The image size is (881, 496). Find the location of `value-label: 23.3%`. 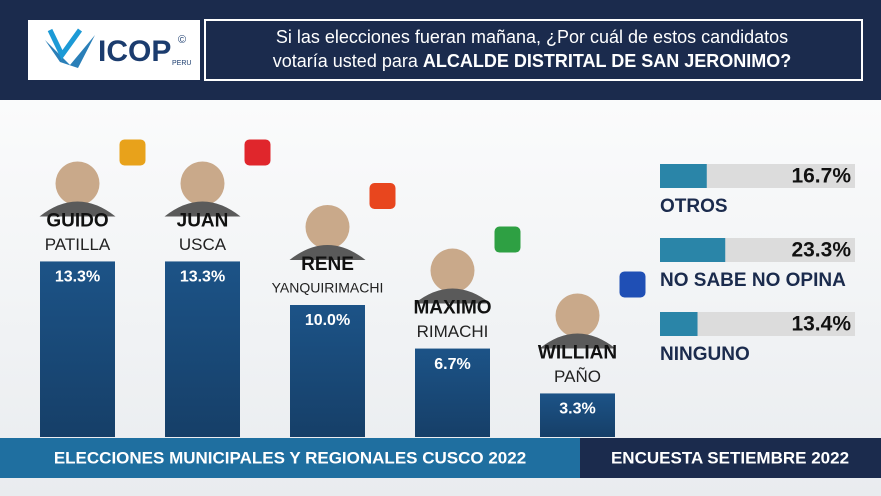

value-label: 23.3% is located at coordinates (821, 250).